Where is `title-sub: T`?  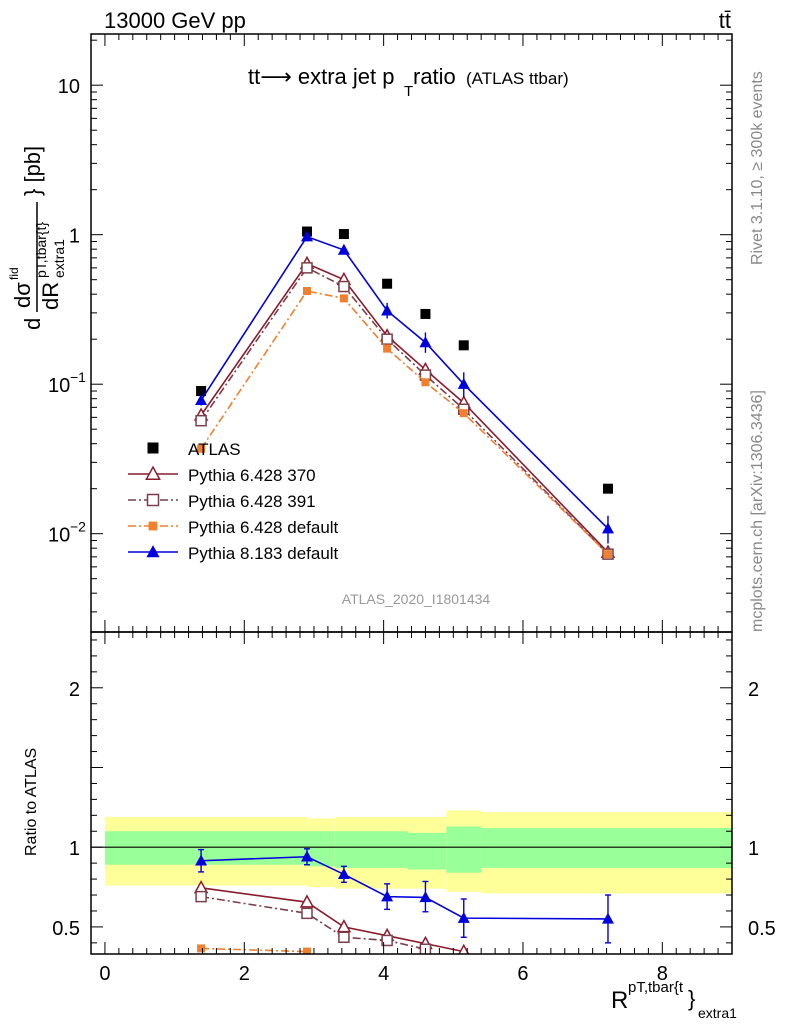
title-sub: T is located at coordinates (408, 91).